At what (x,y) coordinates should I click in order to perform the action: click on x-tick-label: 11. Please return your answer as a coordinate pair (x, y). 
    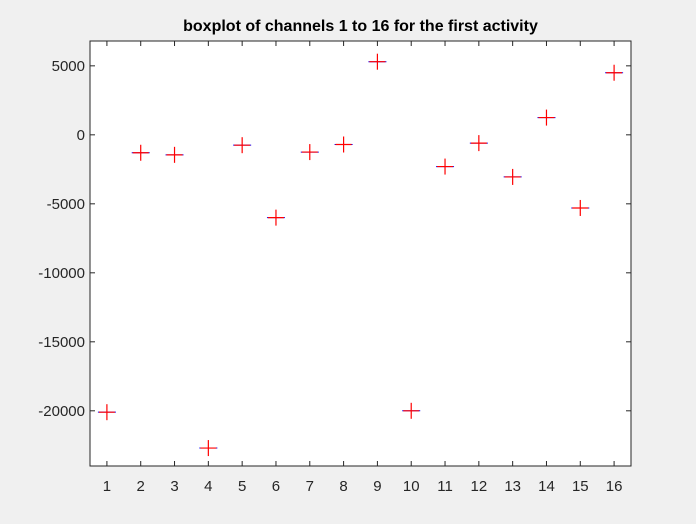
    Looking at the image, I should click on (445, 486).